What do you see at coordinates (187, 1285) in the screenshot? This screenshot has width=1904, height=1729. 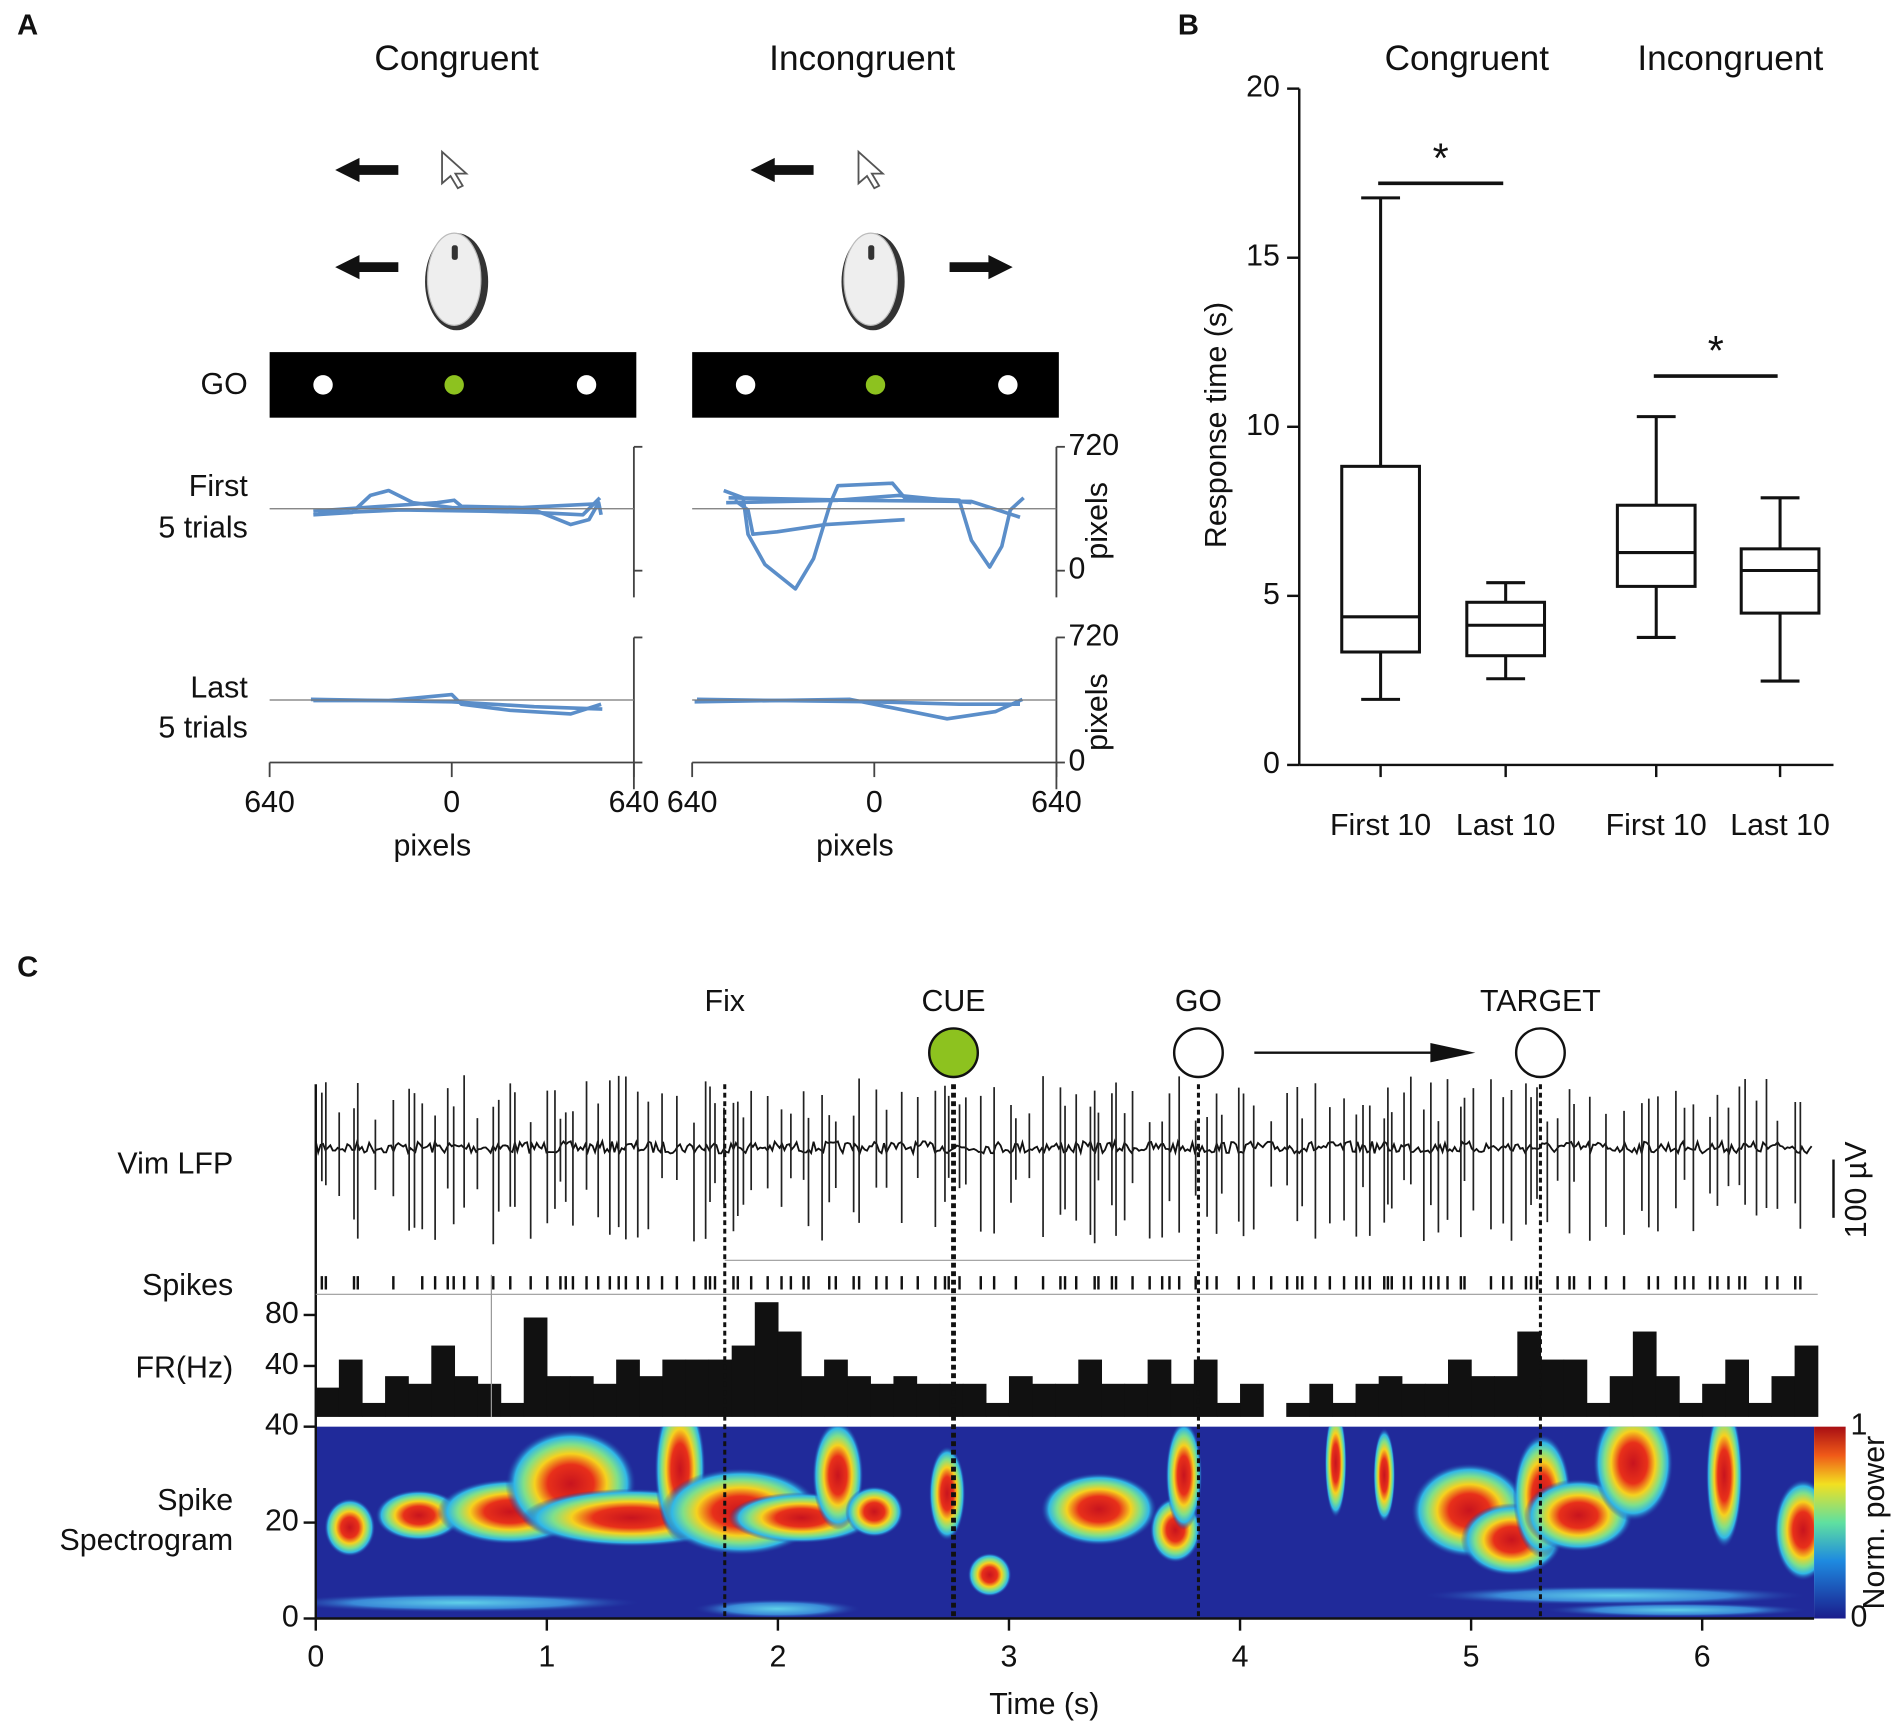 I see `row-label: Spikes` at bounding box center [187, 1285].